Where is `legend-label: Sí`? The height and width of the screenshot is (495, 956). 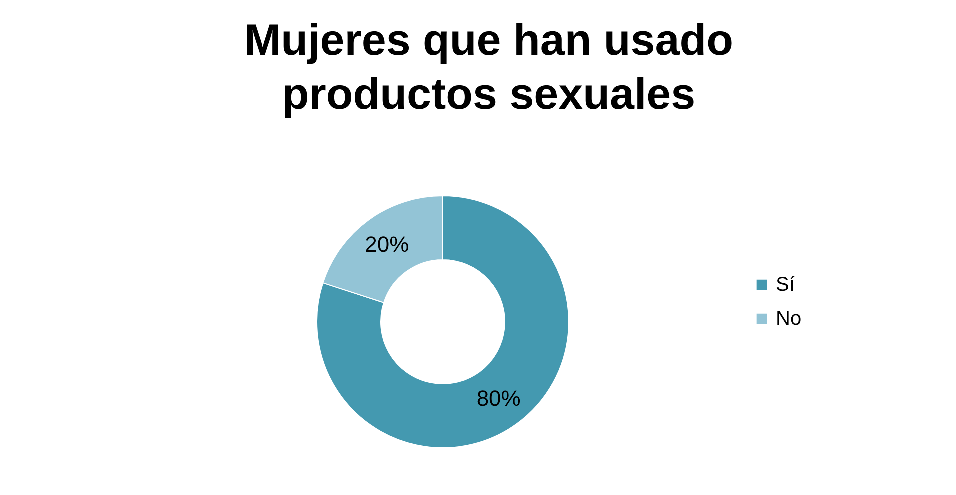 legend-label: Sí is located at coordinates (786, 285).